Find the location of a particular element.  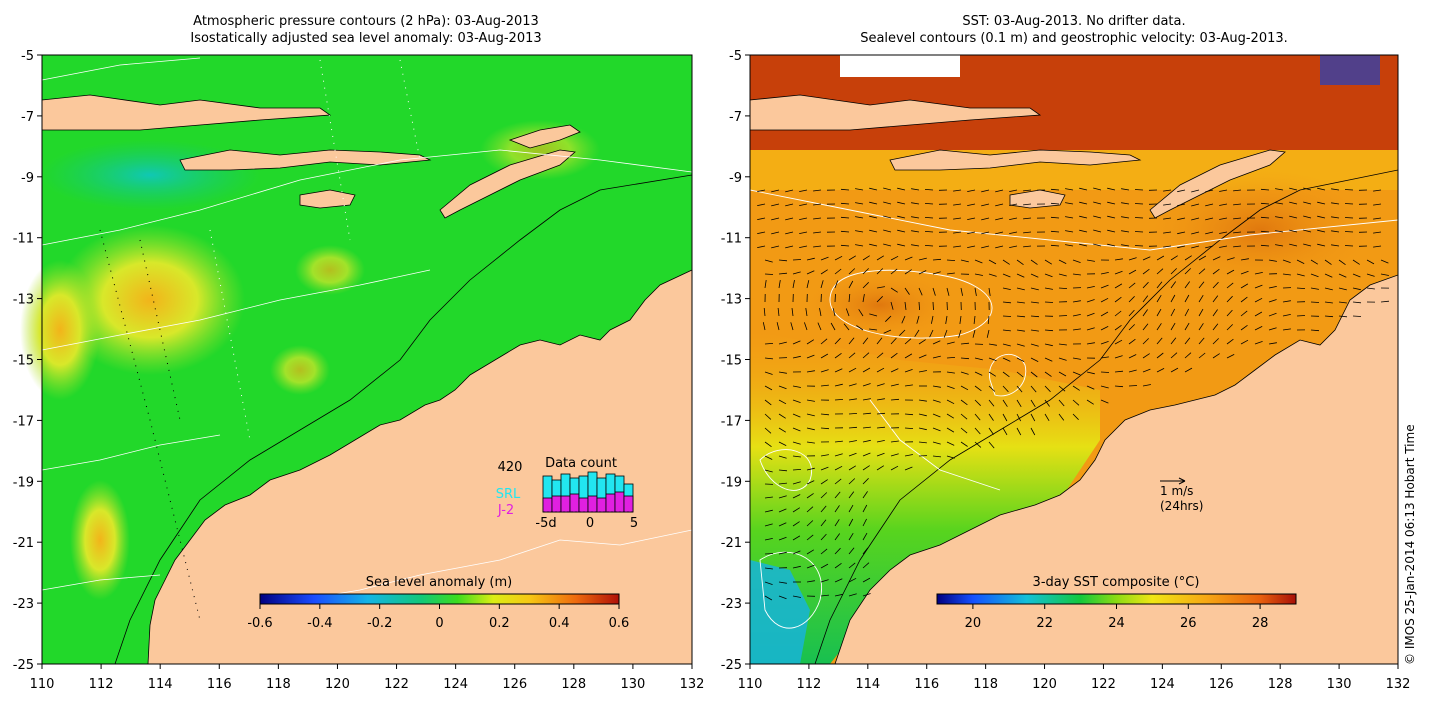

colorbar-tick-label: 28 is located at coordinates (1260, 623).